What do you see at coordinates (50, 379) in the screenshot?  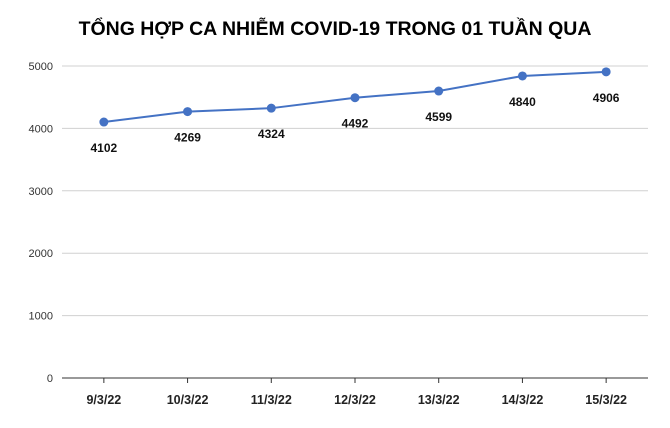 I see `y-tick-label: 0` at bounding box center [50, 379].